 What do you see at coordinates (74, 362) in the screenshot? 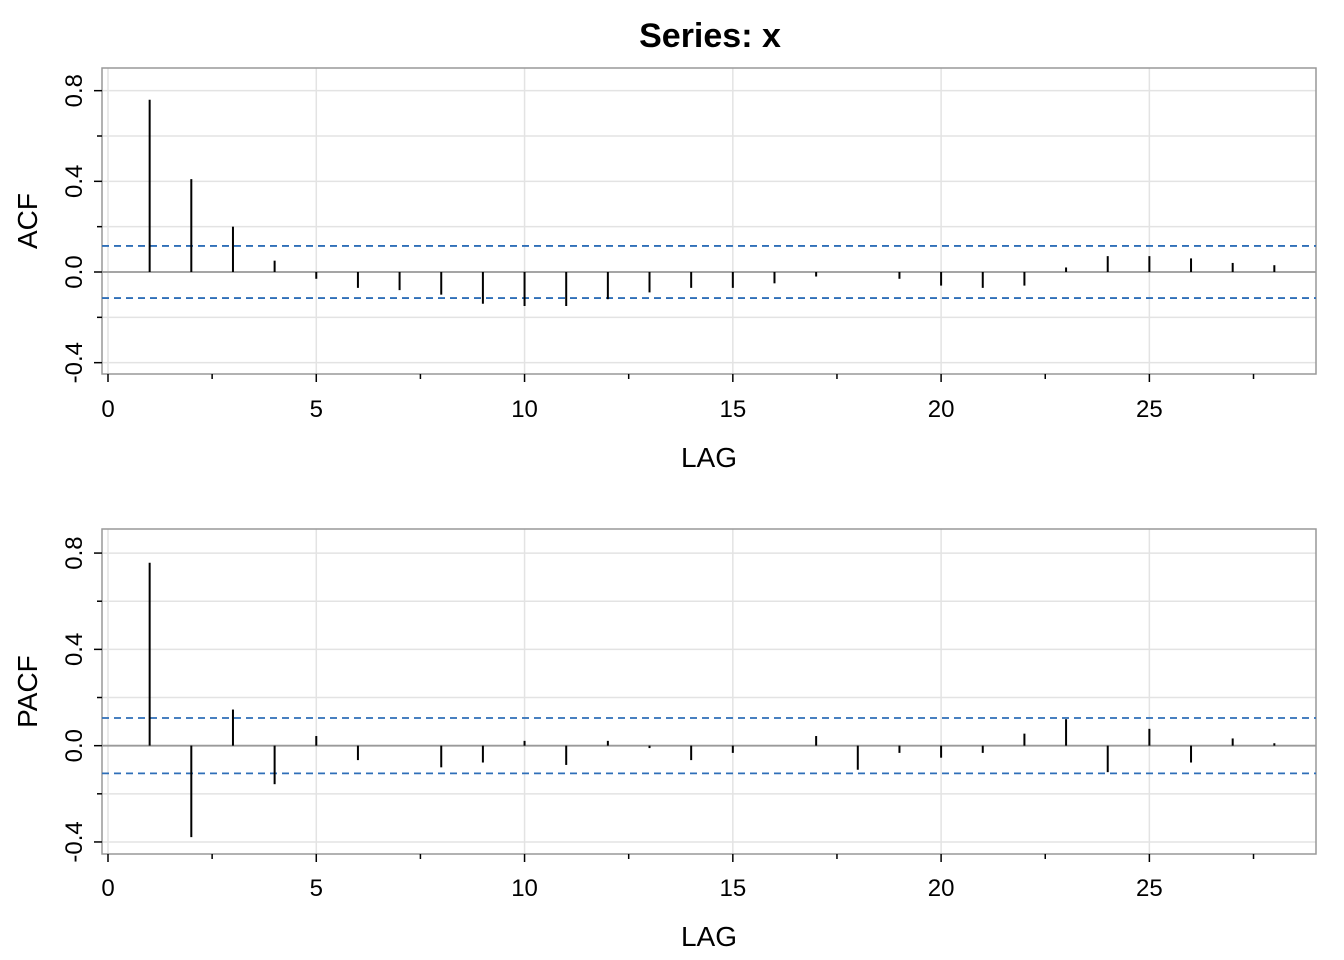
I see `acf-y-tick-label: -0.4` at bounding box center [74, 362].